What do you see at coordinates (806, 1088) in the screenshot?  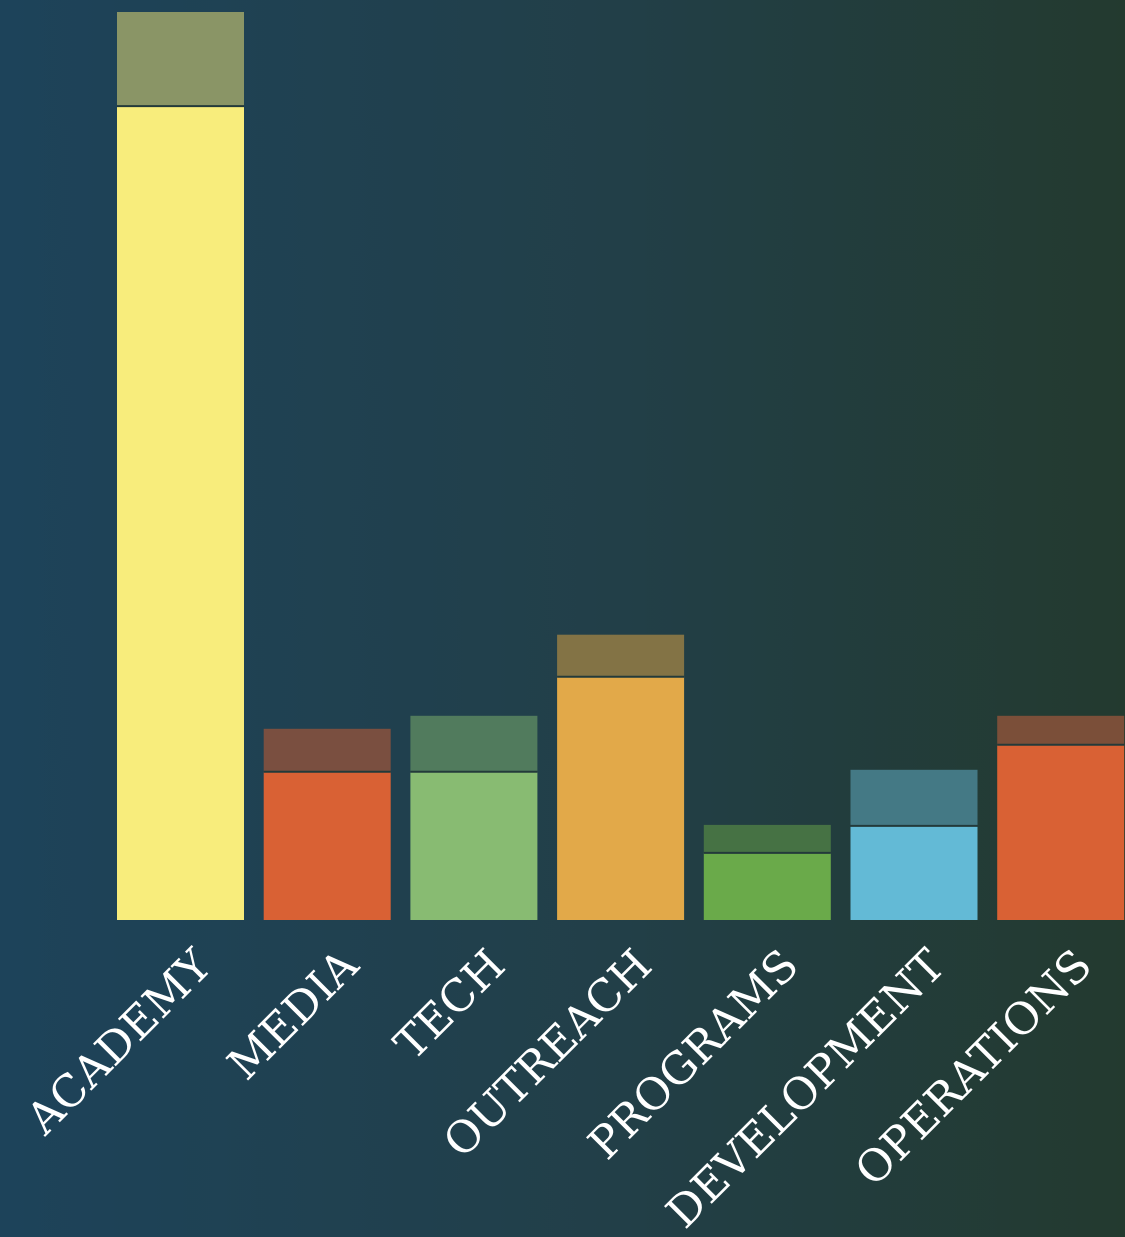 I see `category-label-development: DEVELOPMENT` at bounding box center [806, 1088].